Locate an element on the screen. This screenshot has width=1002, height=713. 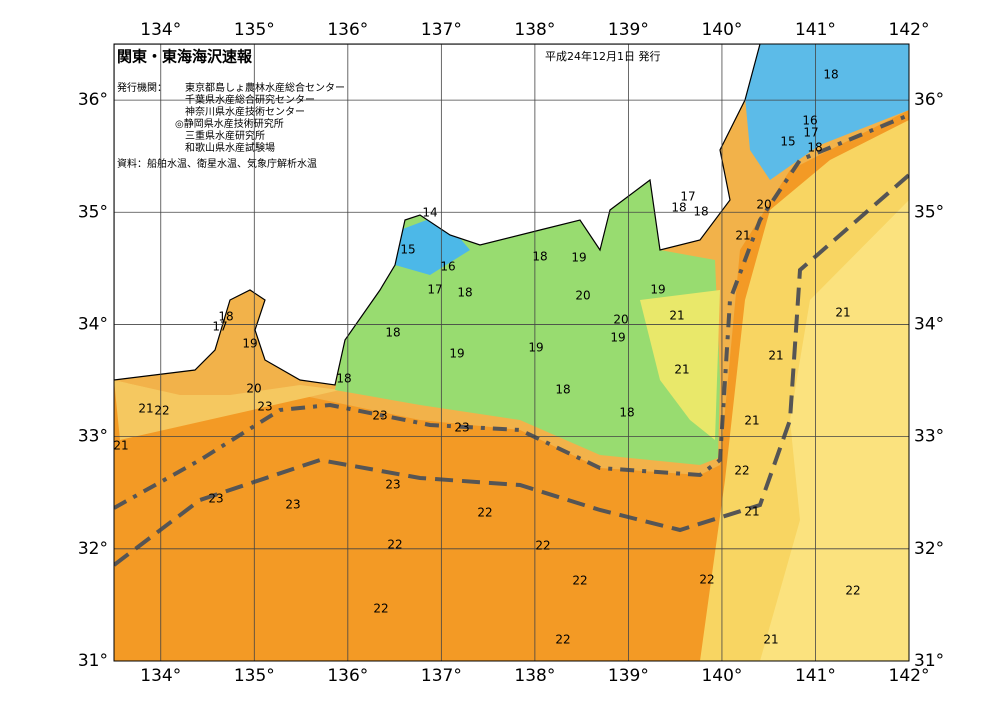
issuer-label: 発行機関： is located at coordinates (142, 87).